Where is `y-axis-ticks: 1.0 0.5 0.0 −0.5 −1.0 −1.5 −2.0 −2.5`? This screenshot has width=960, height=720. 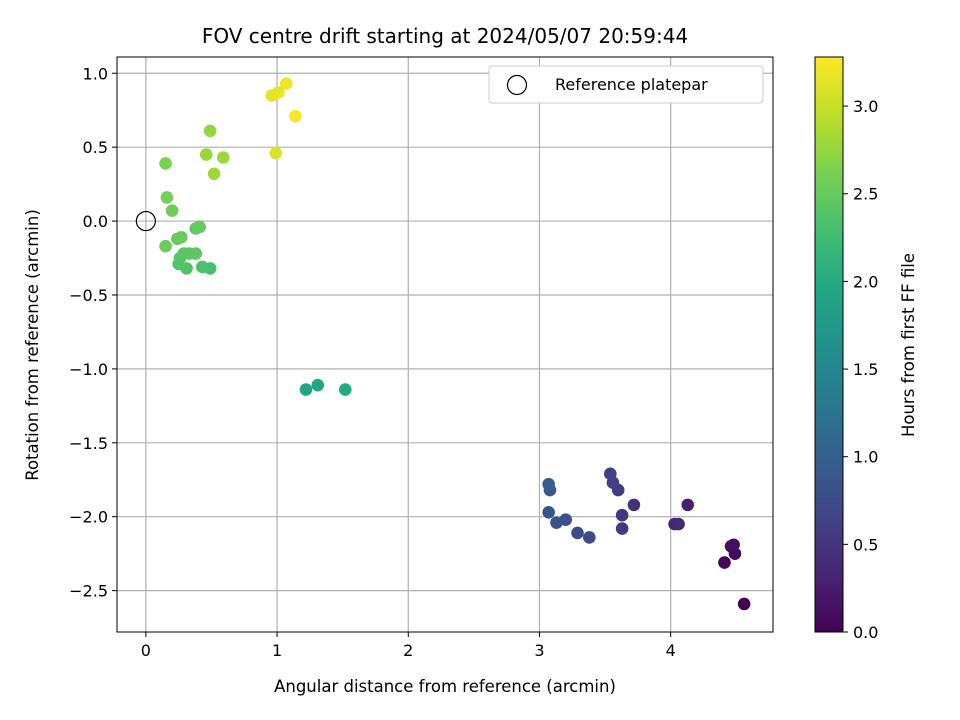
y-axis-ticks: 1.0 0.5 0.0 −0.5 −1.0 −1.5 −2.0 −2.5 is located at coordinates (93, 332).